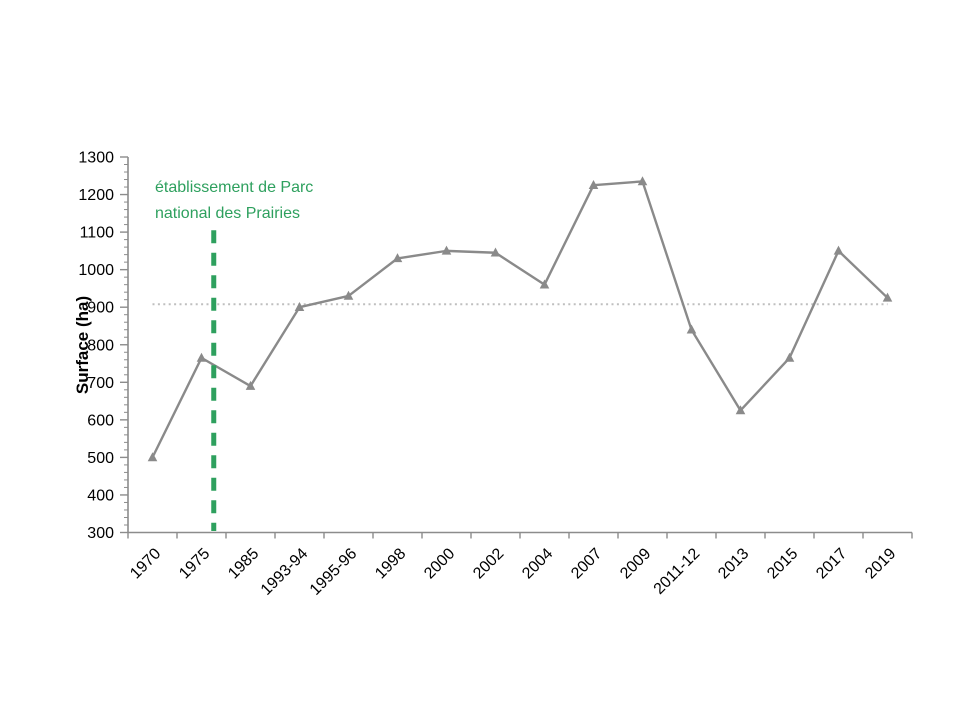  Describe the element at coordinates (194, 563) in the screenshot. I see `x-tick-label: 1975` at that location.